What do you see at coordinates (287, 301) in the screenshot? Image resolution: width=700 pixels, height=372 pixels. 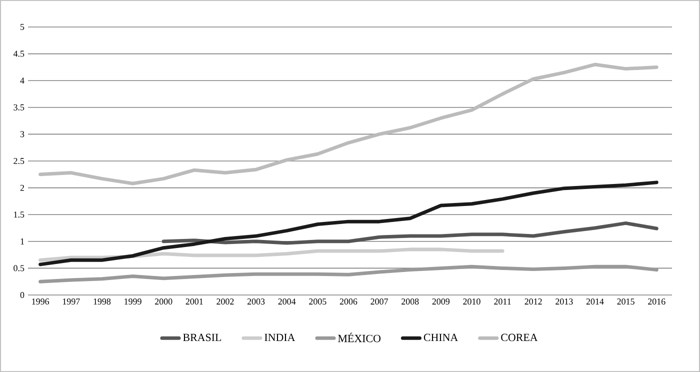 I see `x-tick-label: 2004` at bounding box center [287, 301].